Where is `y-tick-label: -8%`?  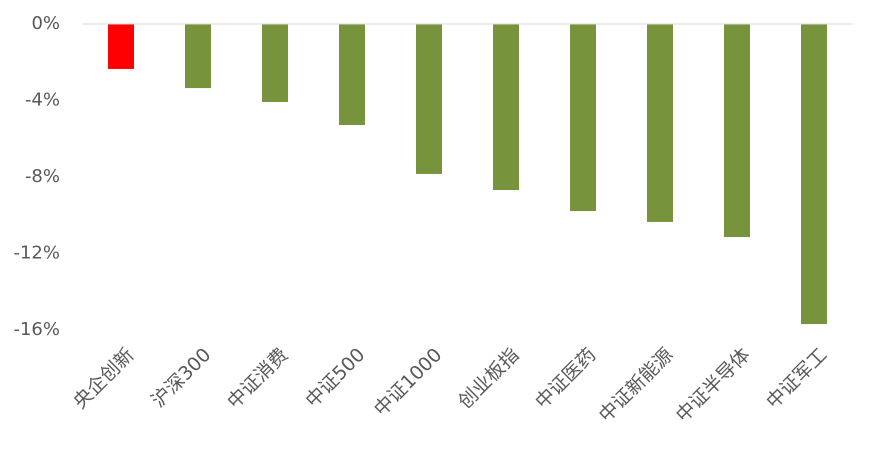 y-tick-label: -8% is located at coordinates (42, 176).